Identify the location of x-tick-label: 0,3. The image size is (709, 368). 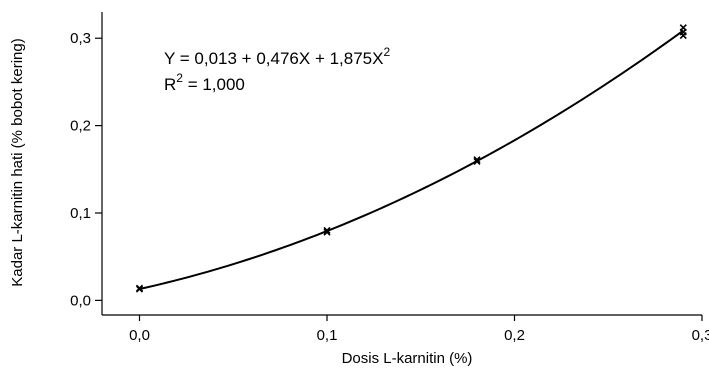
(700, 335).